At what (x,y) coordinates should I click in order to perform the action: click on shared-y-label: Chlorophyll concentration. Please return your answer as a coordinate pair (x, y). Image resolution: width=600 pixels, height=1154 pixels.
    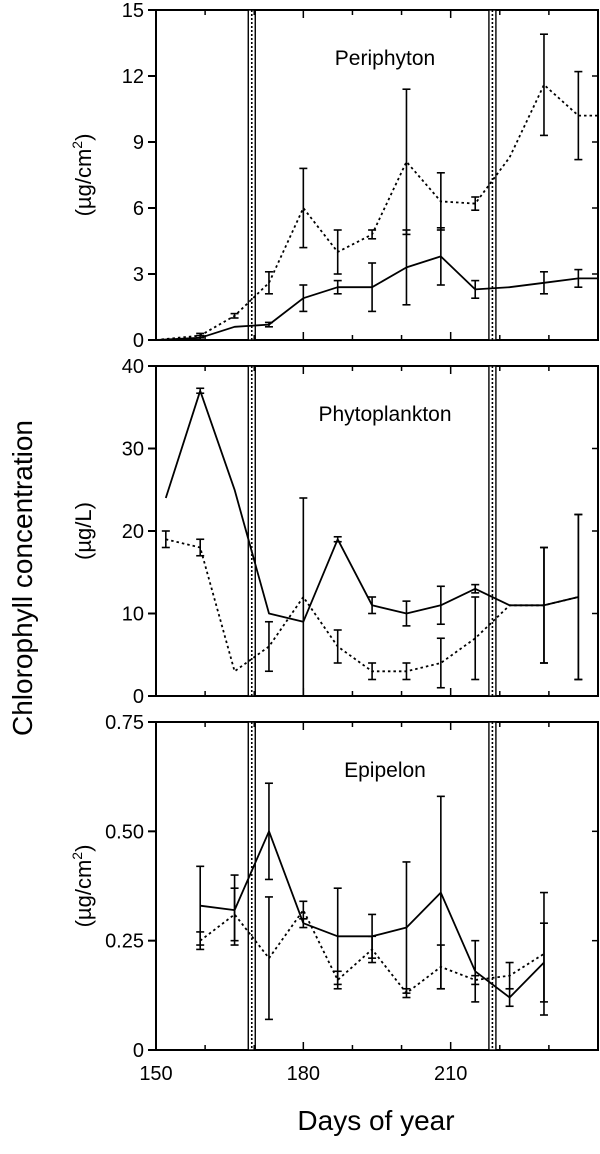
    Looking at the image, I should click on (22, 578).